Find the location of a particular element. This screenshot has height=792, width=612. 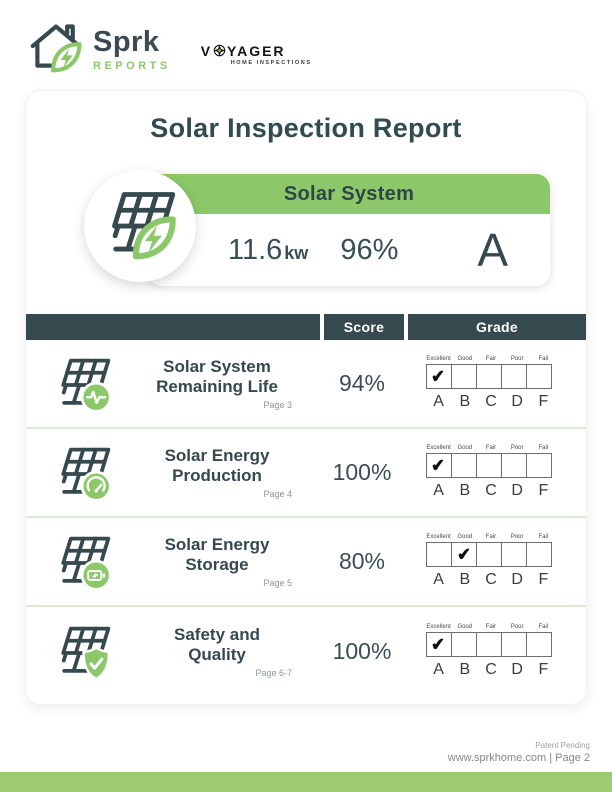

voyager-subtitle: HOME INSPECTIONS is located at coordinates (271, 62).